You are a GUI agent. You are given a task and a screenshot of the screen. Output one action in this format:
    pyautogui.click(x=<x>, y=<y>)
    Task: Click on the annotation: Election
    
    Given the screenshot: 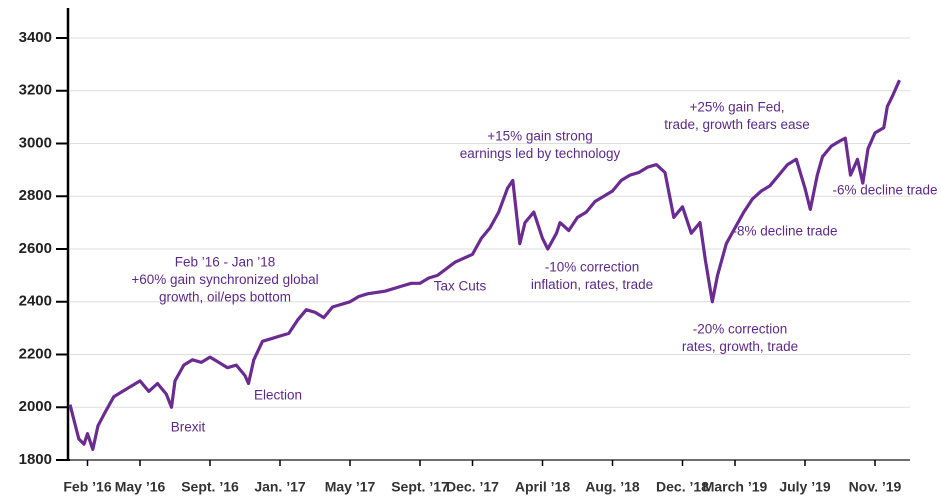 What is the action you would take?
    pyautogui.click(x=278, y=395)
    